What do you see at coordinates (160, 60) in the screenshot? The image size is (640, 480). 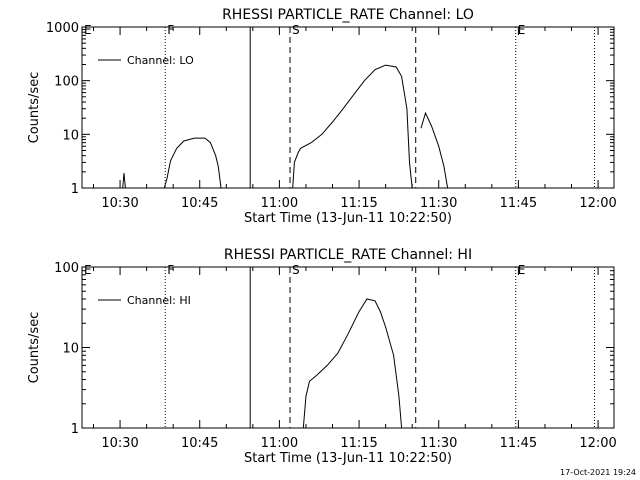 I see `legend-label: Channel: LO` at bounding box center [160, 60].